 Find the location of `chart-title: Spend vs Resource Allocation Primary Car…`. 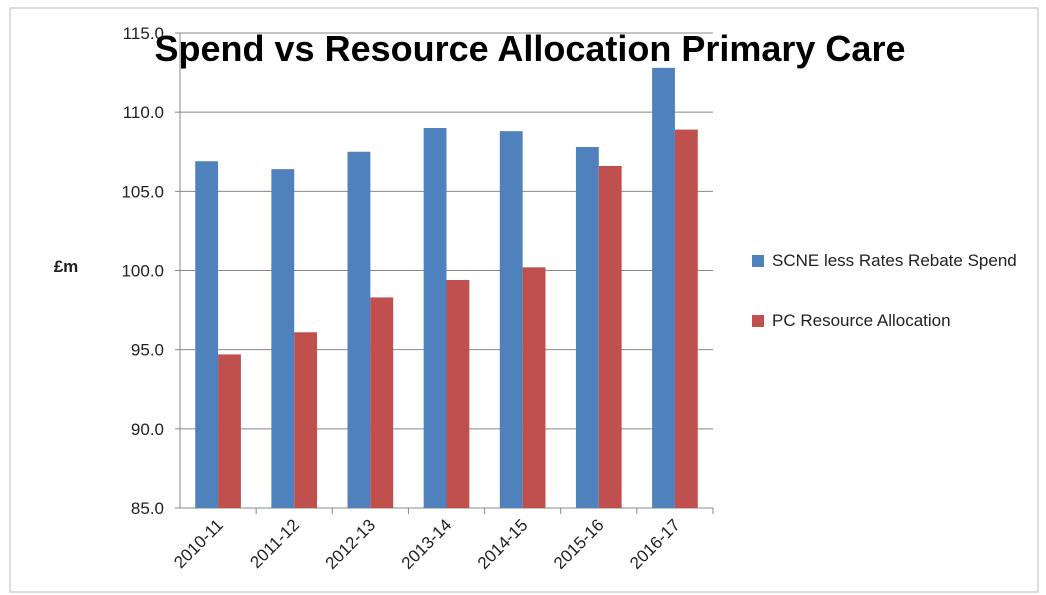

chart-title: Spend vs Resource Allocation Primary Car… is located at coordinates (530, 48).